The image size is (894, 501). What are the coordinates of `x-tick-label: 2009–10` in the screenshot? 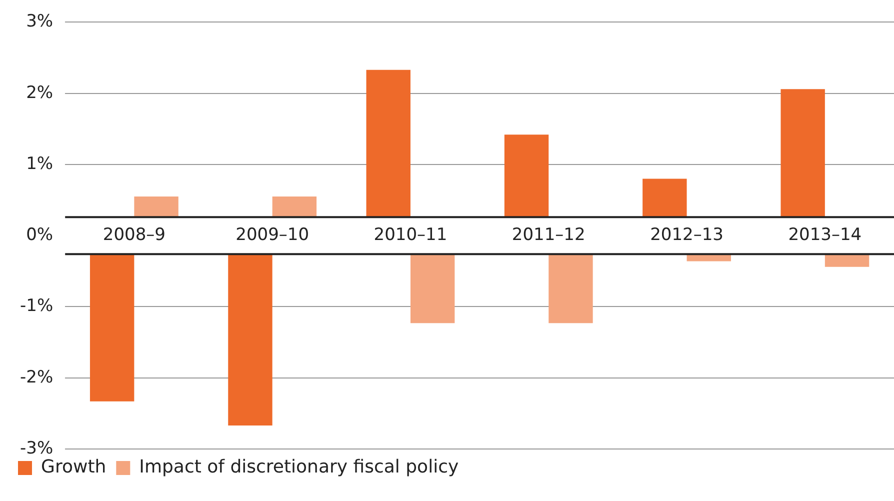 It's located at (273, 235).